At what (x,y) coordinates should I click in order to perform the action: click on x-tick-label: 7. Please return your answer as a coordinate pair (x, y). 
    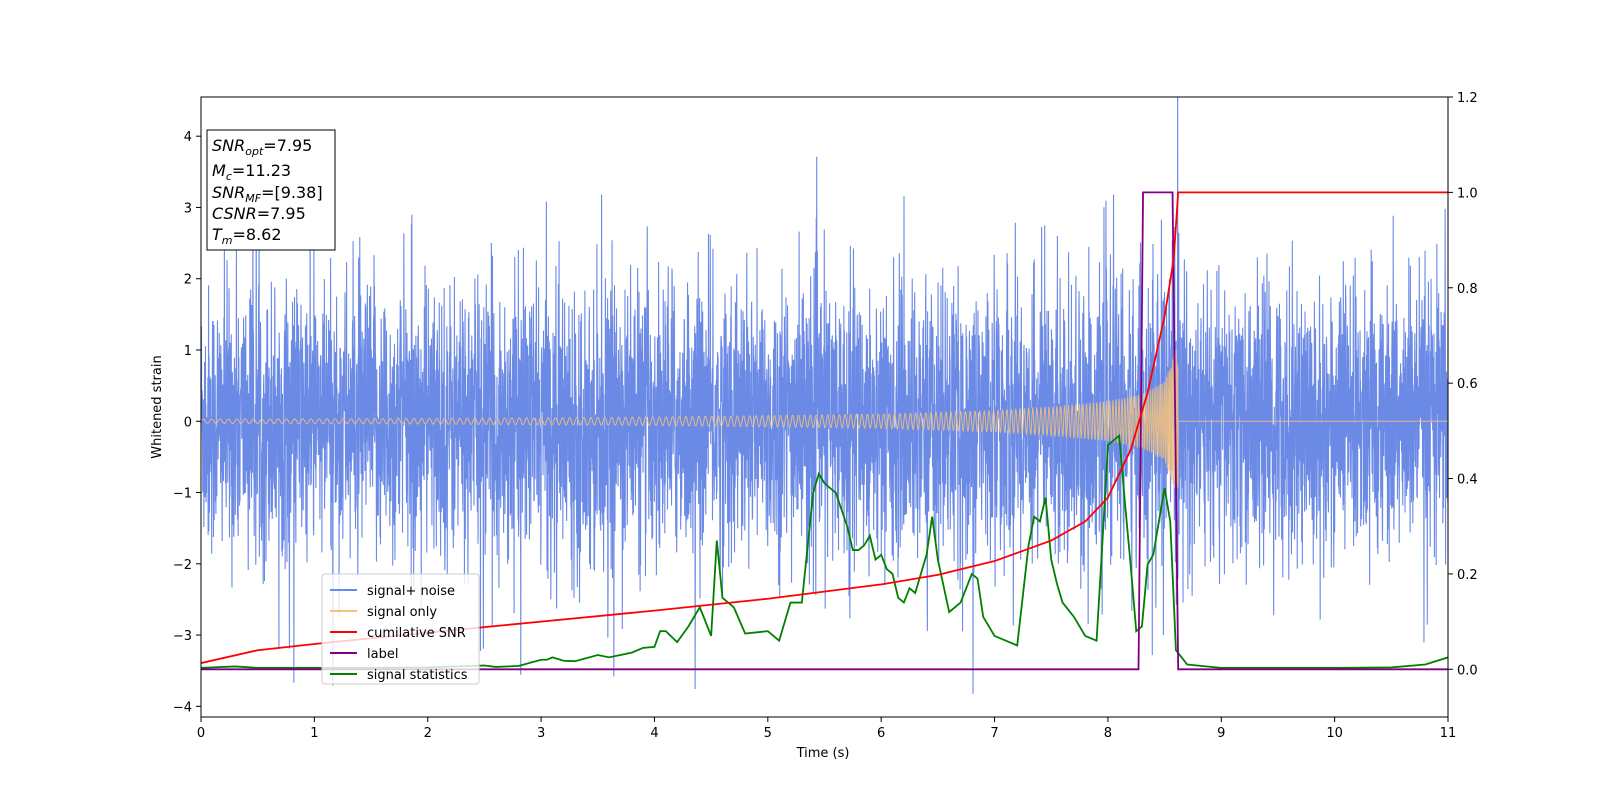
    Looking at the image, I should click on (994, 733).